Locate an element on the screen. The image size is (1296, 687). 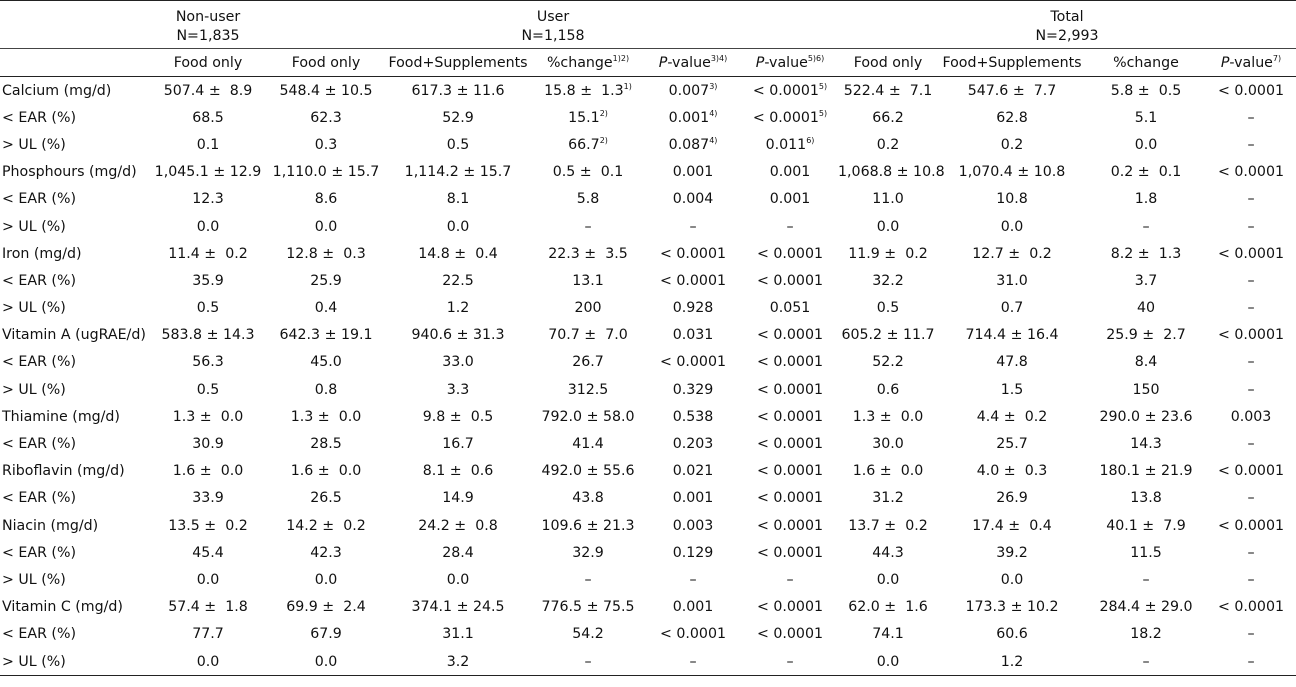
footnote-marker: 4) is located at coordinates (713, 113).